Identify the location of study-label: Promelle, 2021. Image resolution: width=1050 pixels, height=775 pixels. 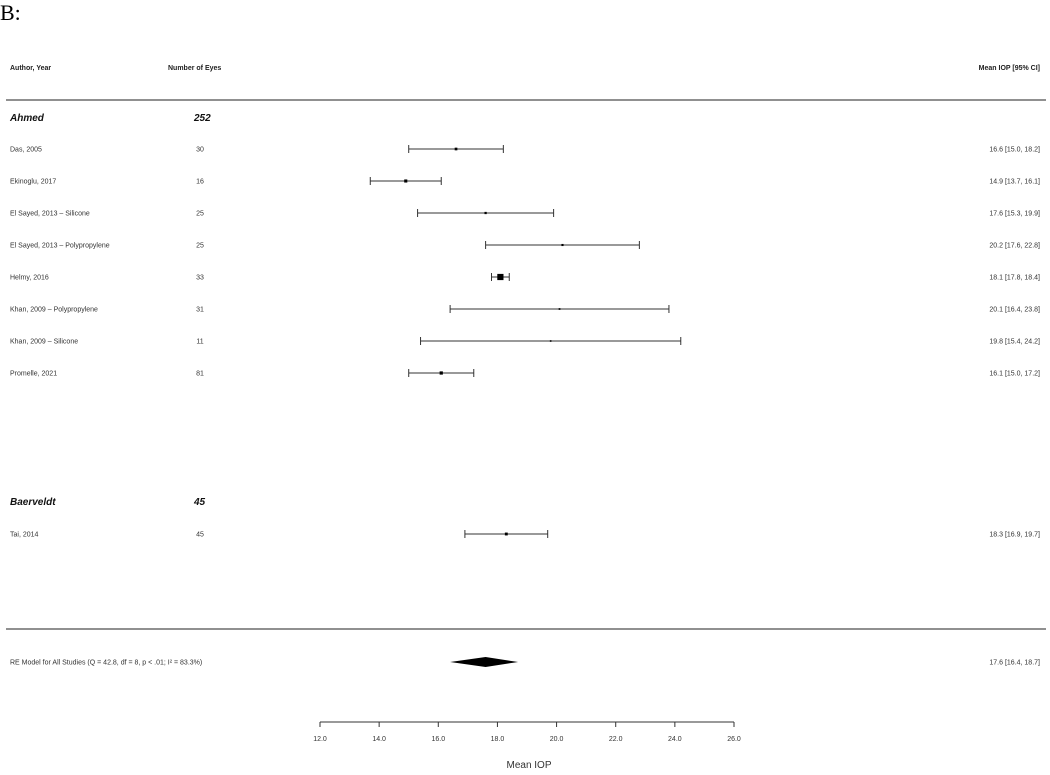
(33, 374).